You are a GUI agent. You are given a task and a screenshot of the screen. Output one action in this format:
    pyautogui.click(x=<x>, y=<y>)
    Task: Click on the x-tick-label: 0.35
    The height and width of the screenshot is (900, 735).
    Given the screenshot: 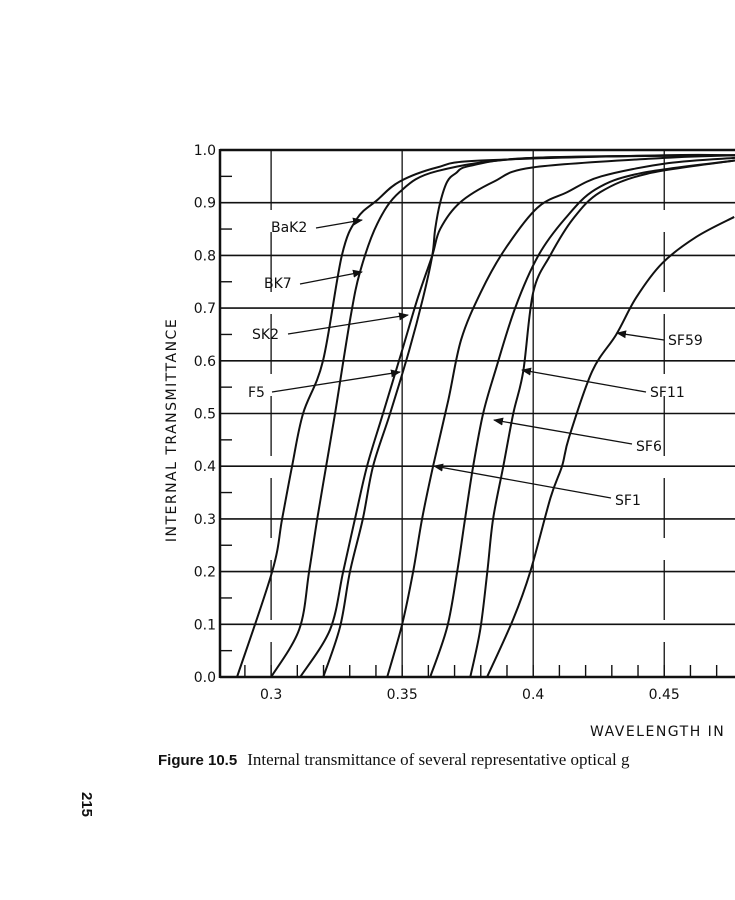 What is the action you would take?
    pyautogui.click(x=402, y=695)
    